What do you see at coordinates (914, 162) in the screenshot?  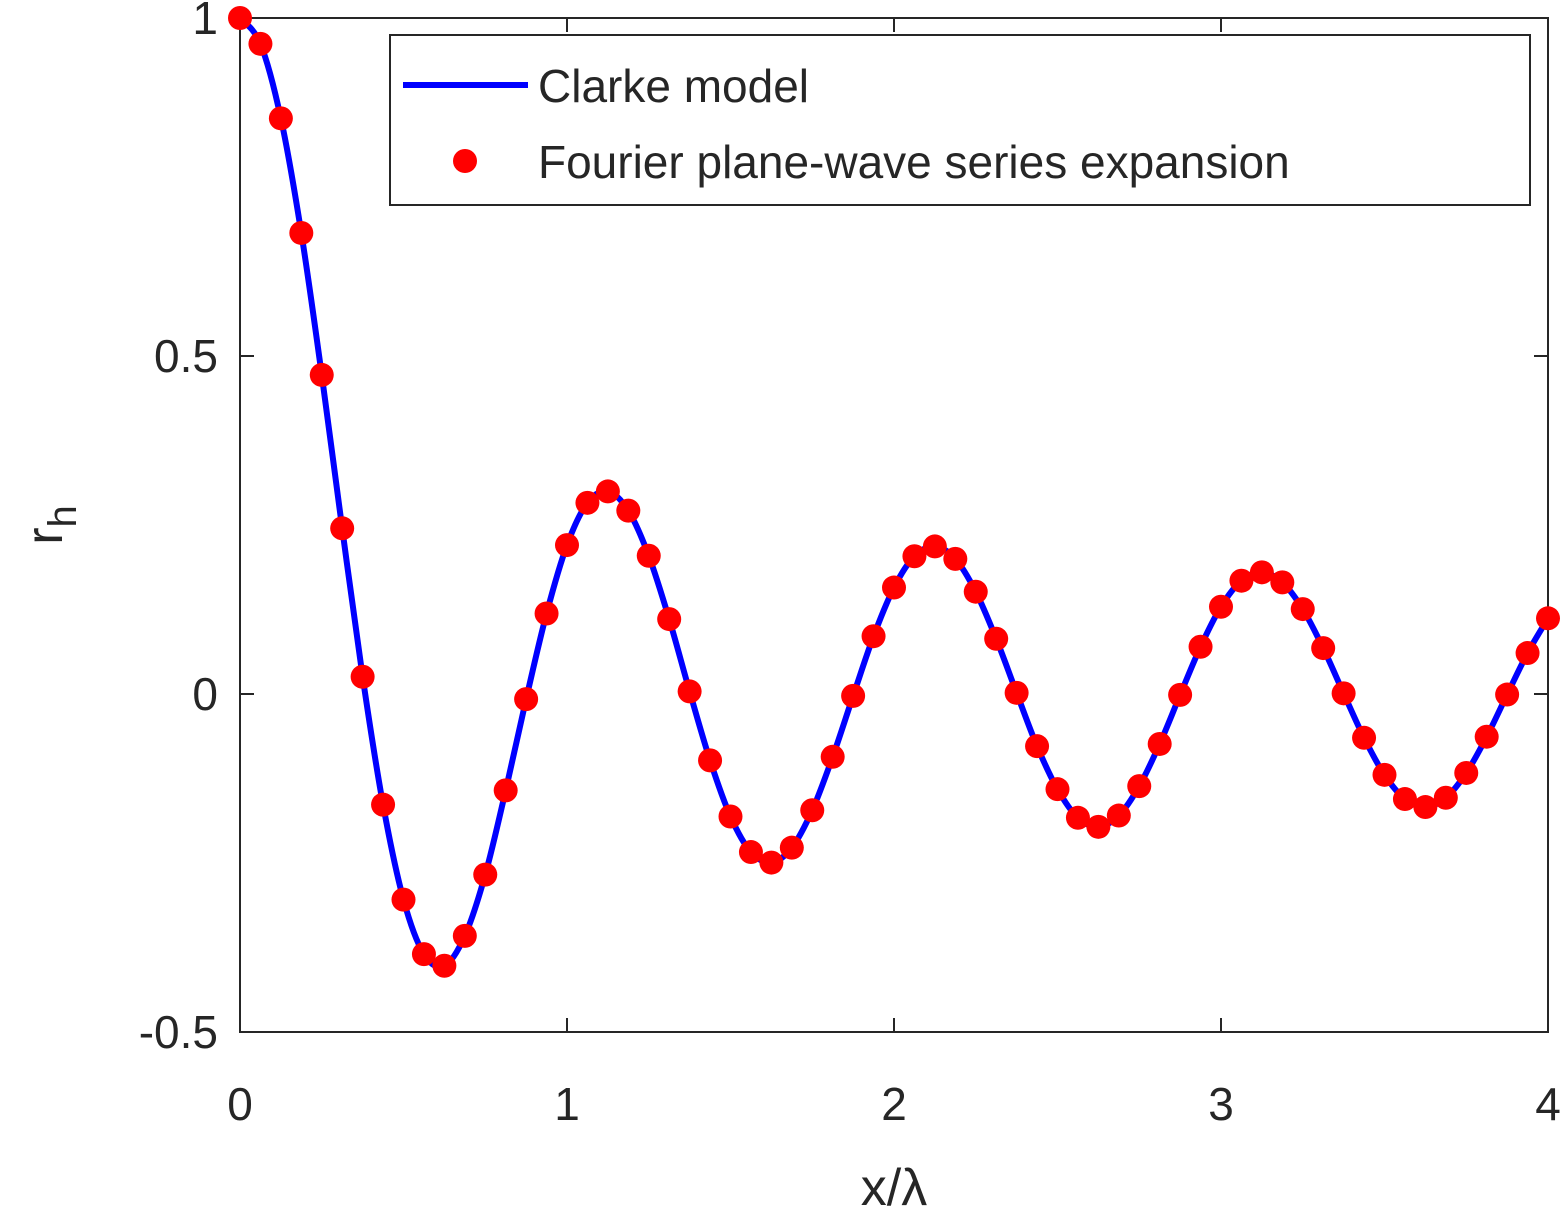 I see `legend-label: Fourier plane-wave series expansion` at bounding box center [914, 162].